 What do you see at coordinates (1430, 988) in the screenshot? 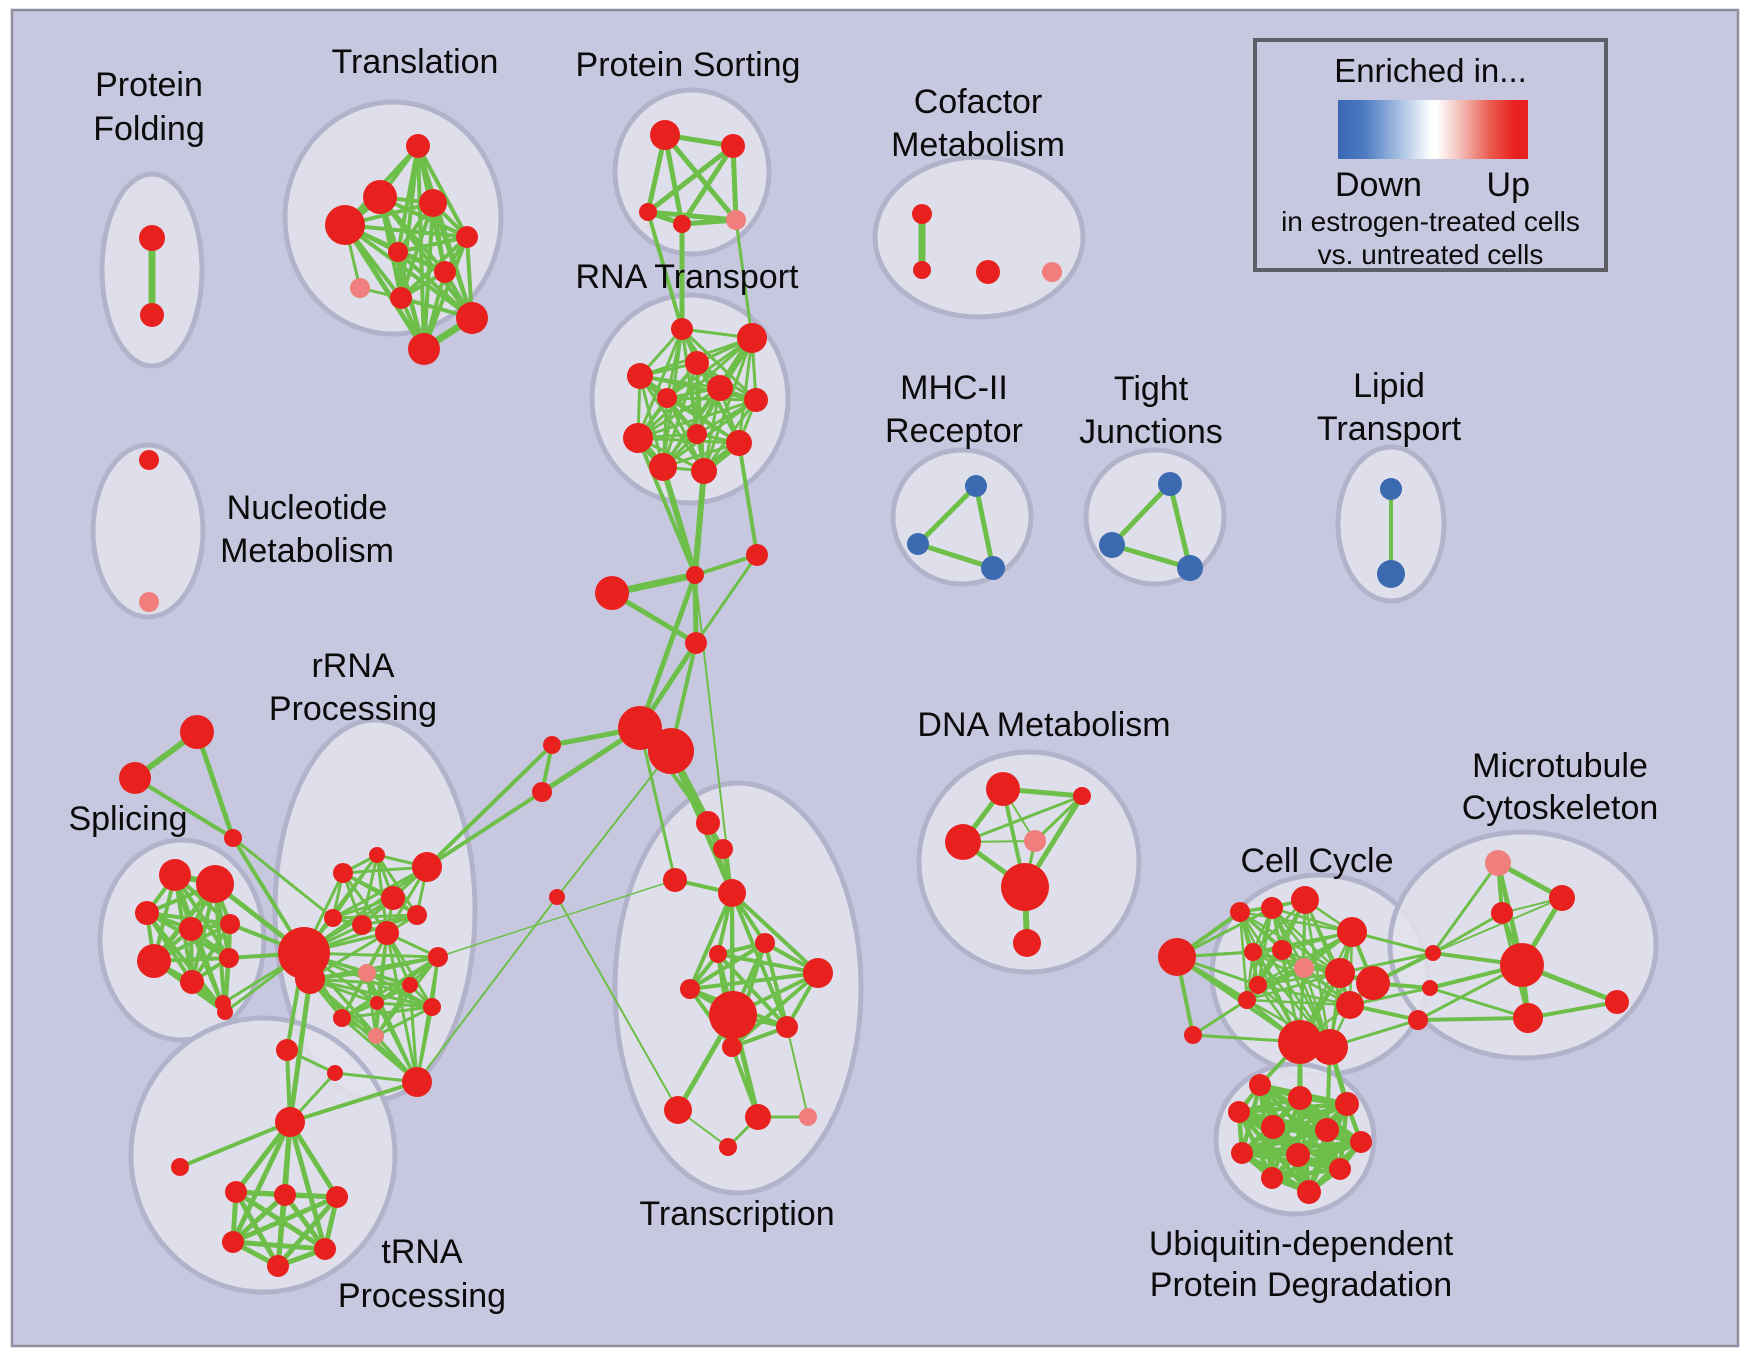
I see `node-j1` at bounding box center [1430, 988].